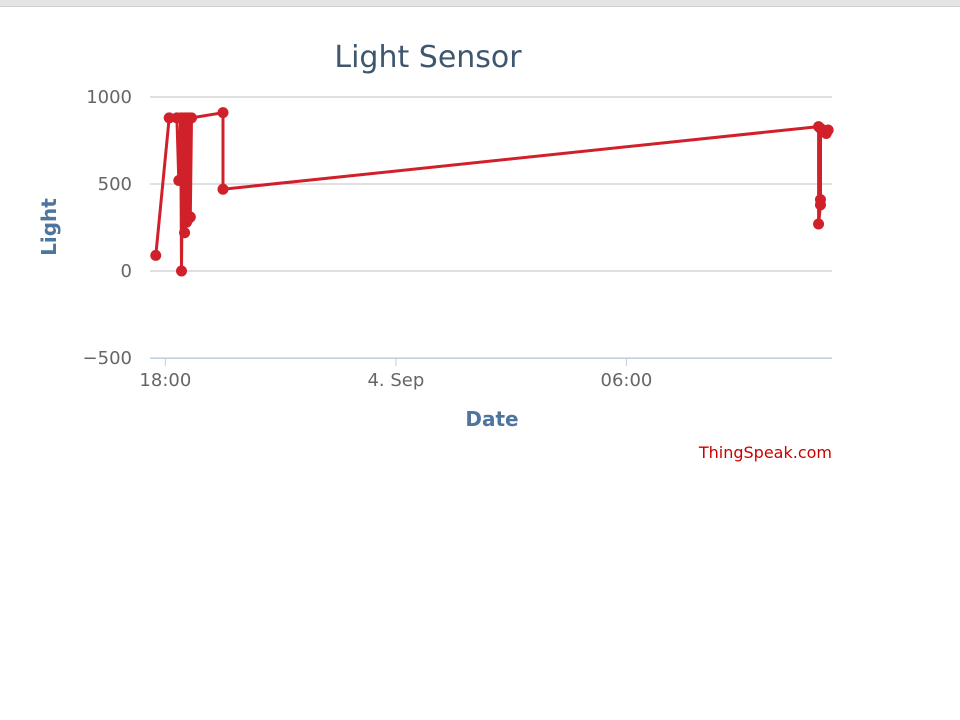 The width and height of the screenshot is (960, 720). Describe the element at coordinates (765, 452) in the screenshot. I see `thingspeak-credit-link: ThingSpeak.com` at that location.